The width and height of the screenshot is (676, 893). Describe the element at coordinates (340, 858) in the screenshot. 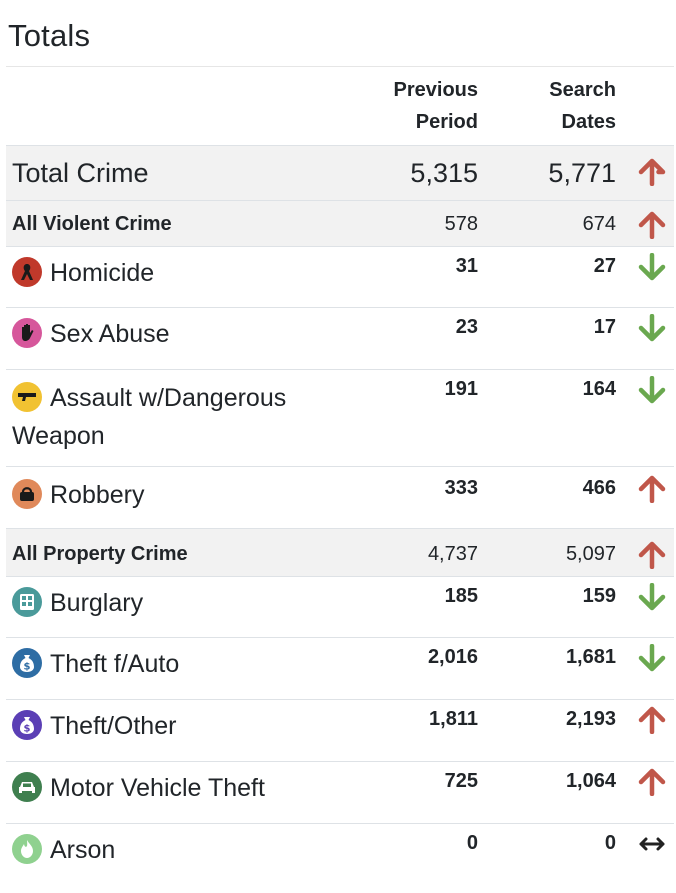

I see `table-row-arson: Arson 0 0` at that location.